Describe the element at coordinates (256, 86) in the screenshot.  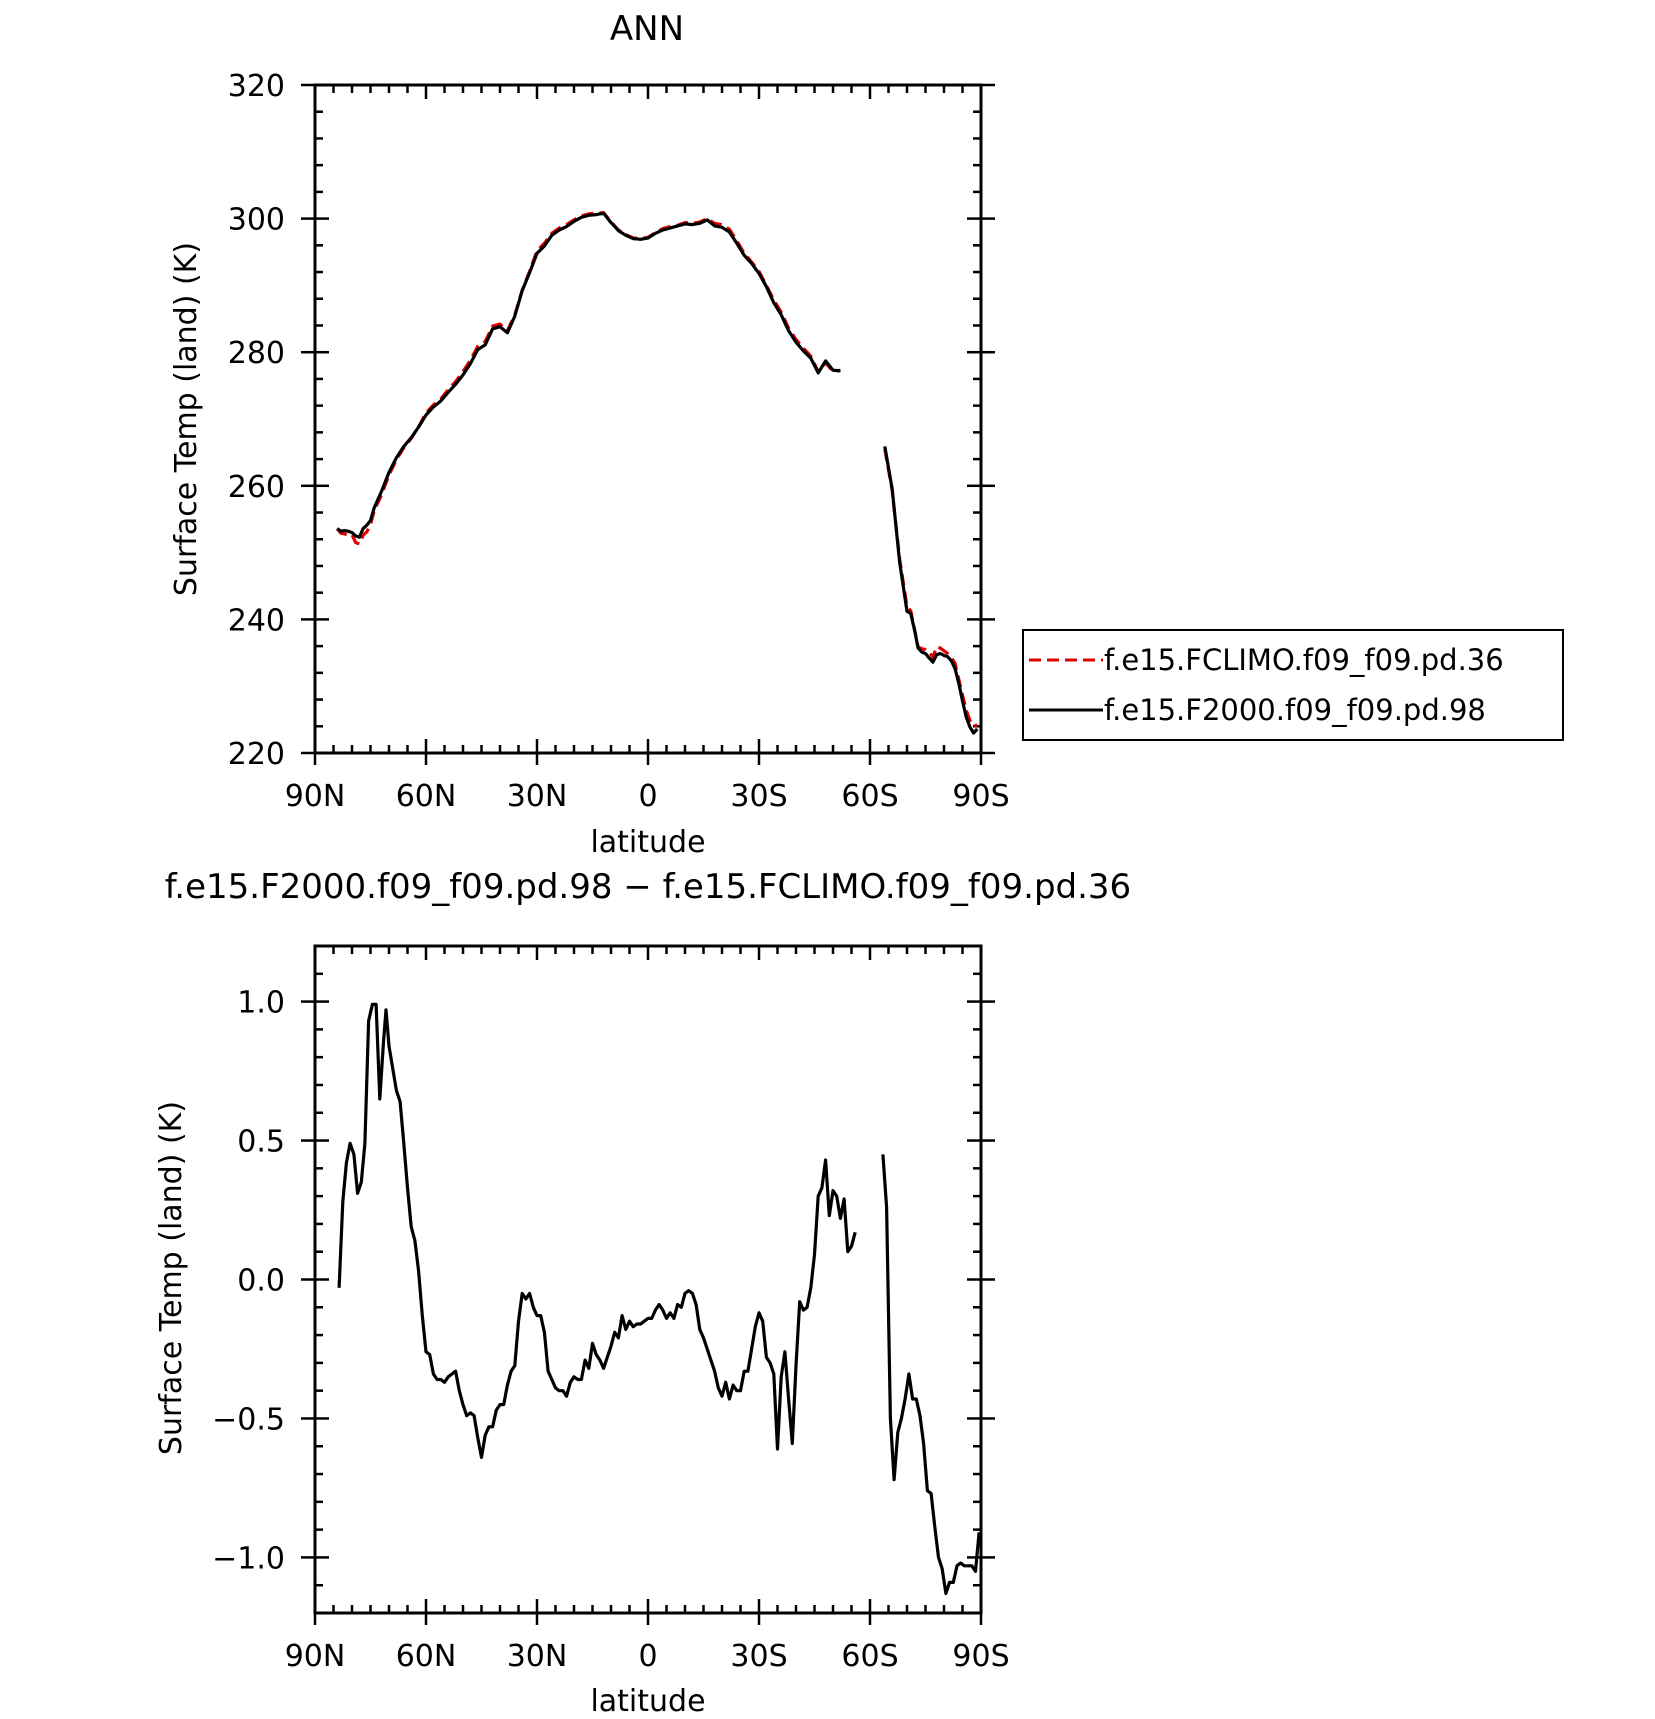
I see `y-tick-label: 320` at that location.